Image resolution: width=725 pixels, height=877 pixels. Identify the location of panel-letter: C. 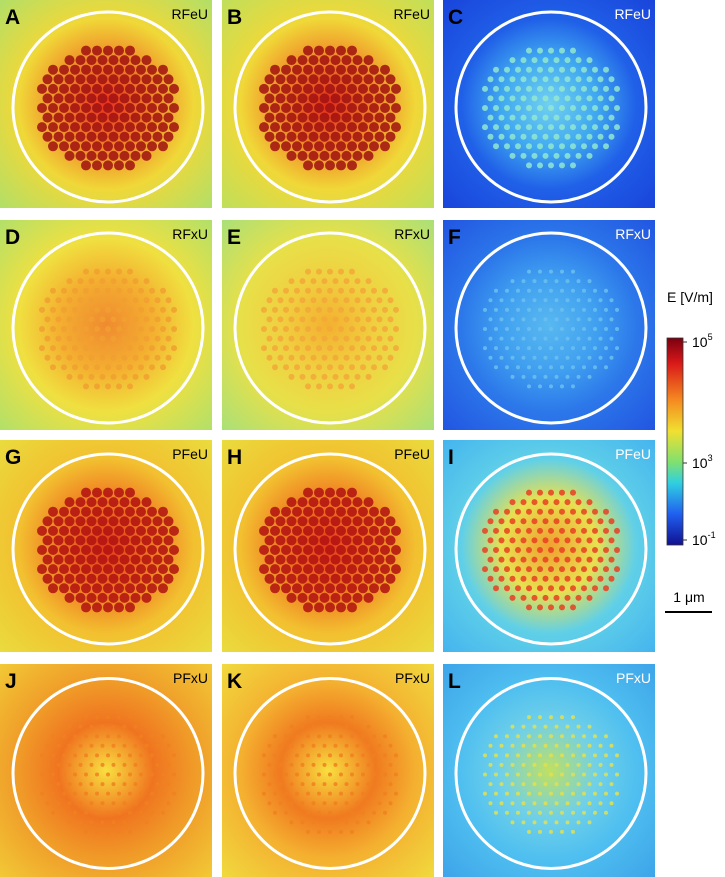
(455, 17).